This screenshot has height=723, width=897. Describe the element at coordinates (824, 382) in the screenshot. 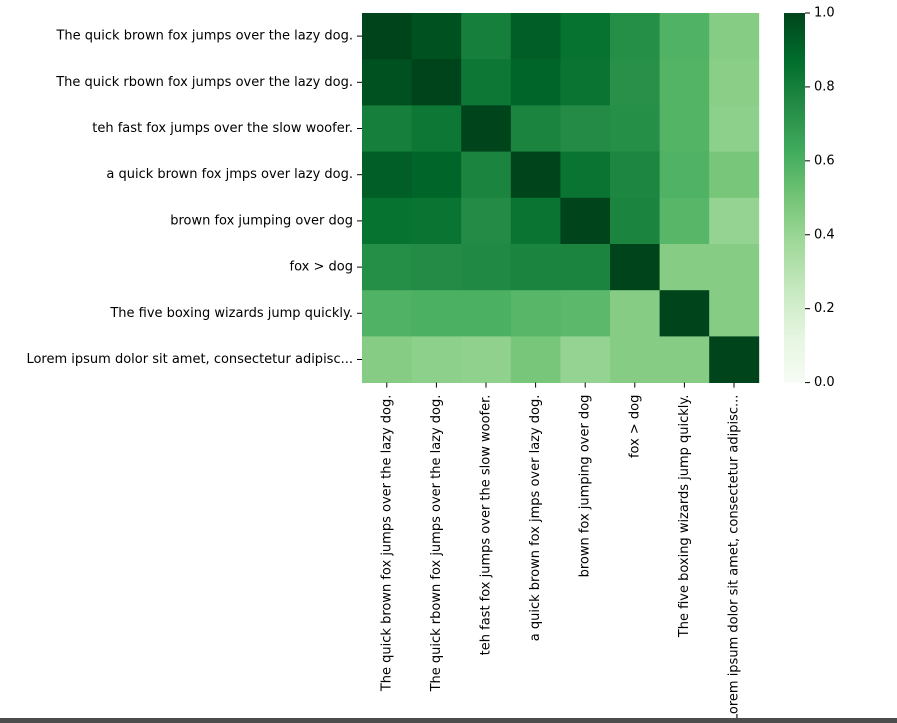

I see `colorbar-tick-label: 0.0` at that location.